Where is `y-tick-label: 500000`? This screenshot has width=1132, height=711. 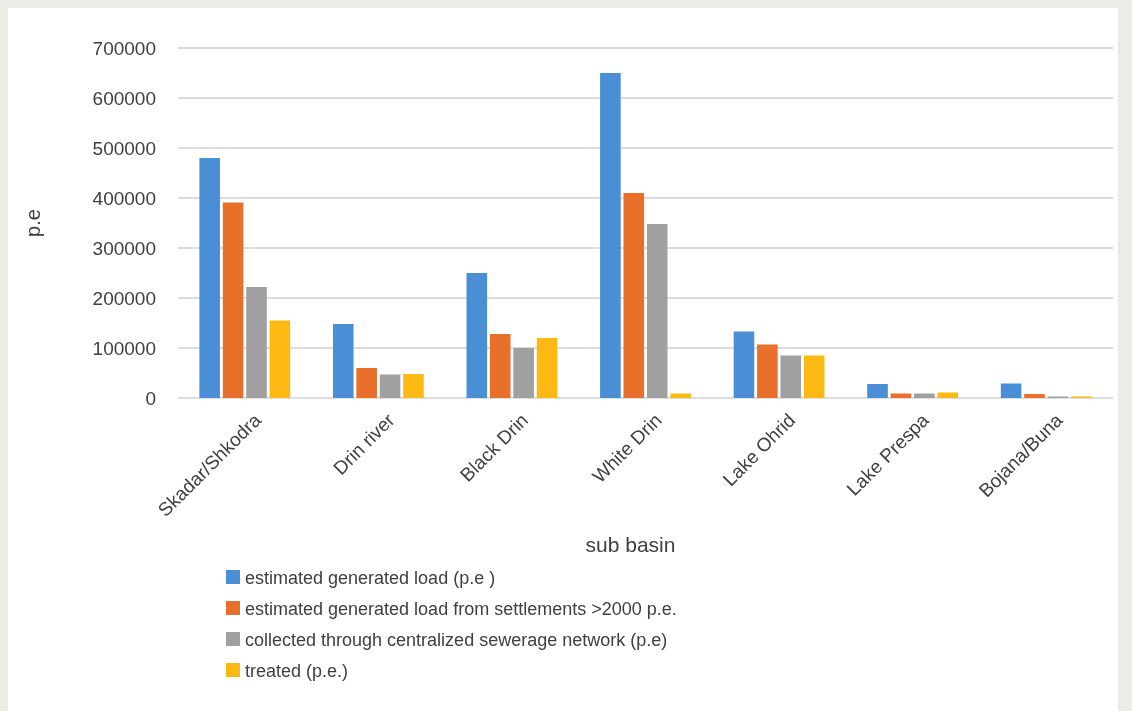 y-tick-label: 500000 is located at coordinates (124, 148).